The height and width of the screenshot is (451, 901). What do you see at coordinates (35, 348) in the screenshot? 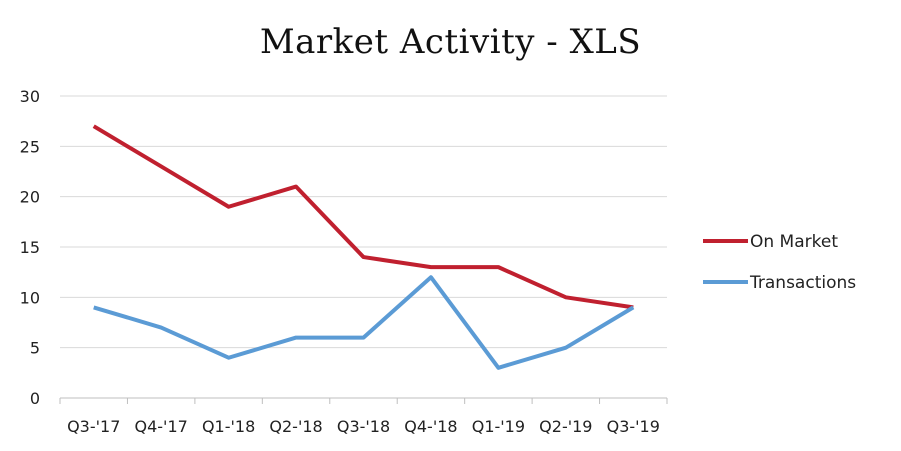
I see `y-tick-label: 5` at bounding box center [35, 348].